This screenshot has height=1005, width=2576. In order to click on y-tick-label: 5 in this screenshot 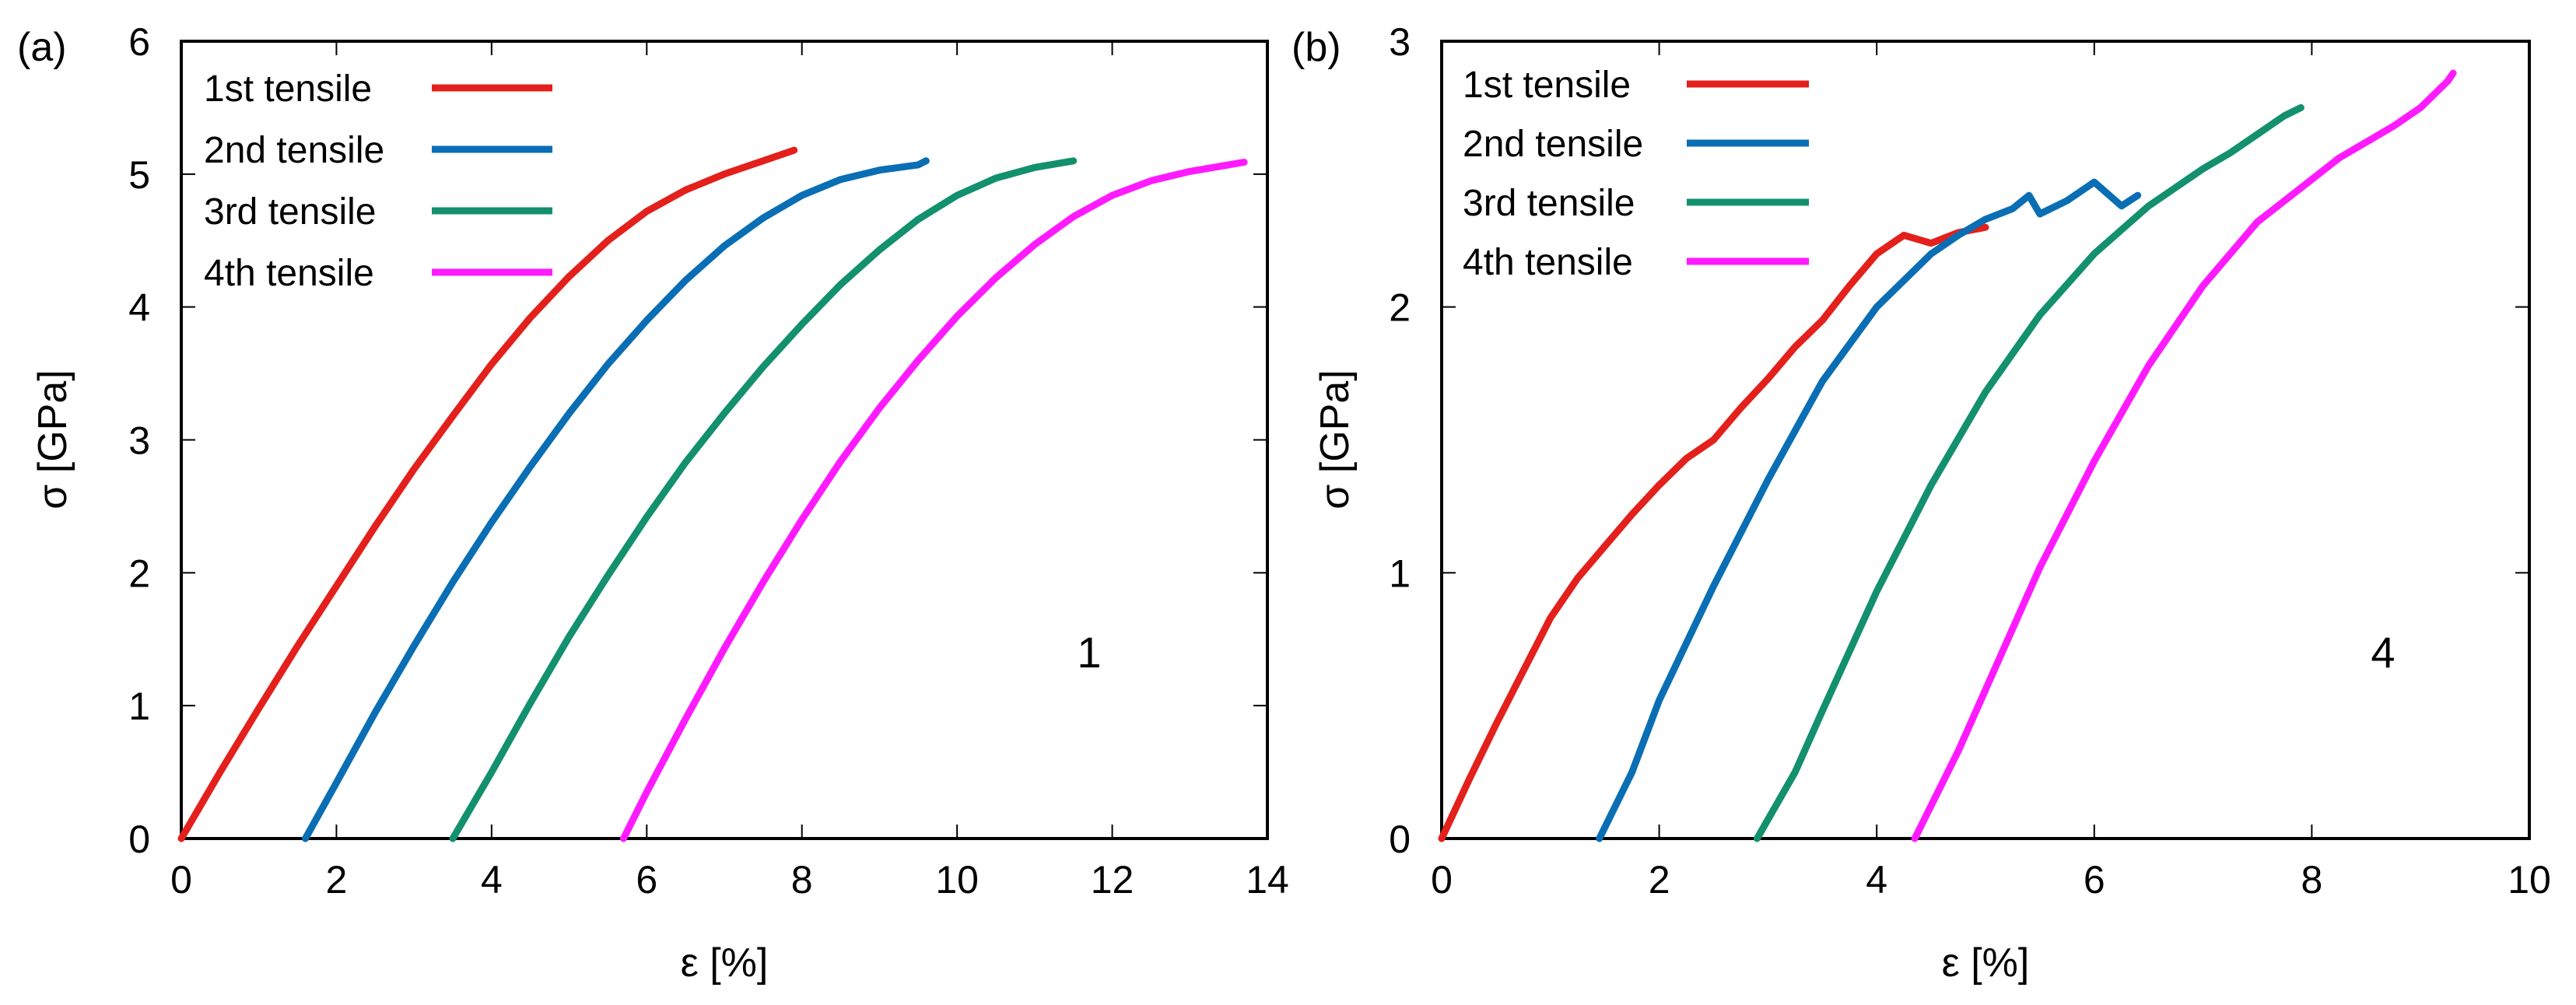, I will do `click(139, 175)`.